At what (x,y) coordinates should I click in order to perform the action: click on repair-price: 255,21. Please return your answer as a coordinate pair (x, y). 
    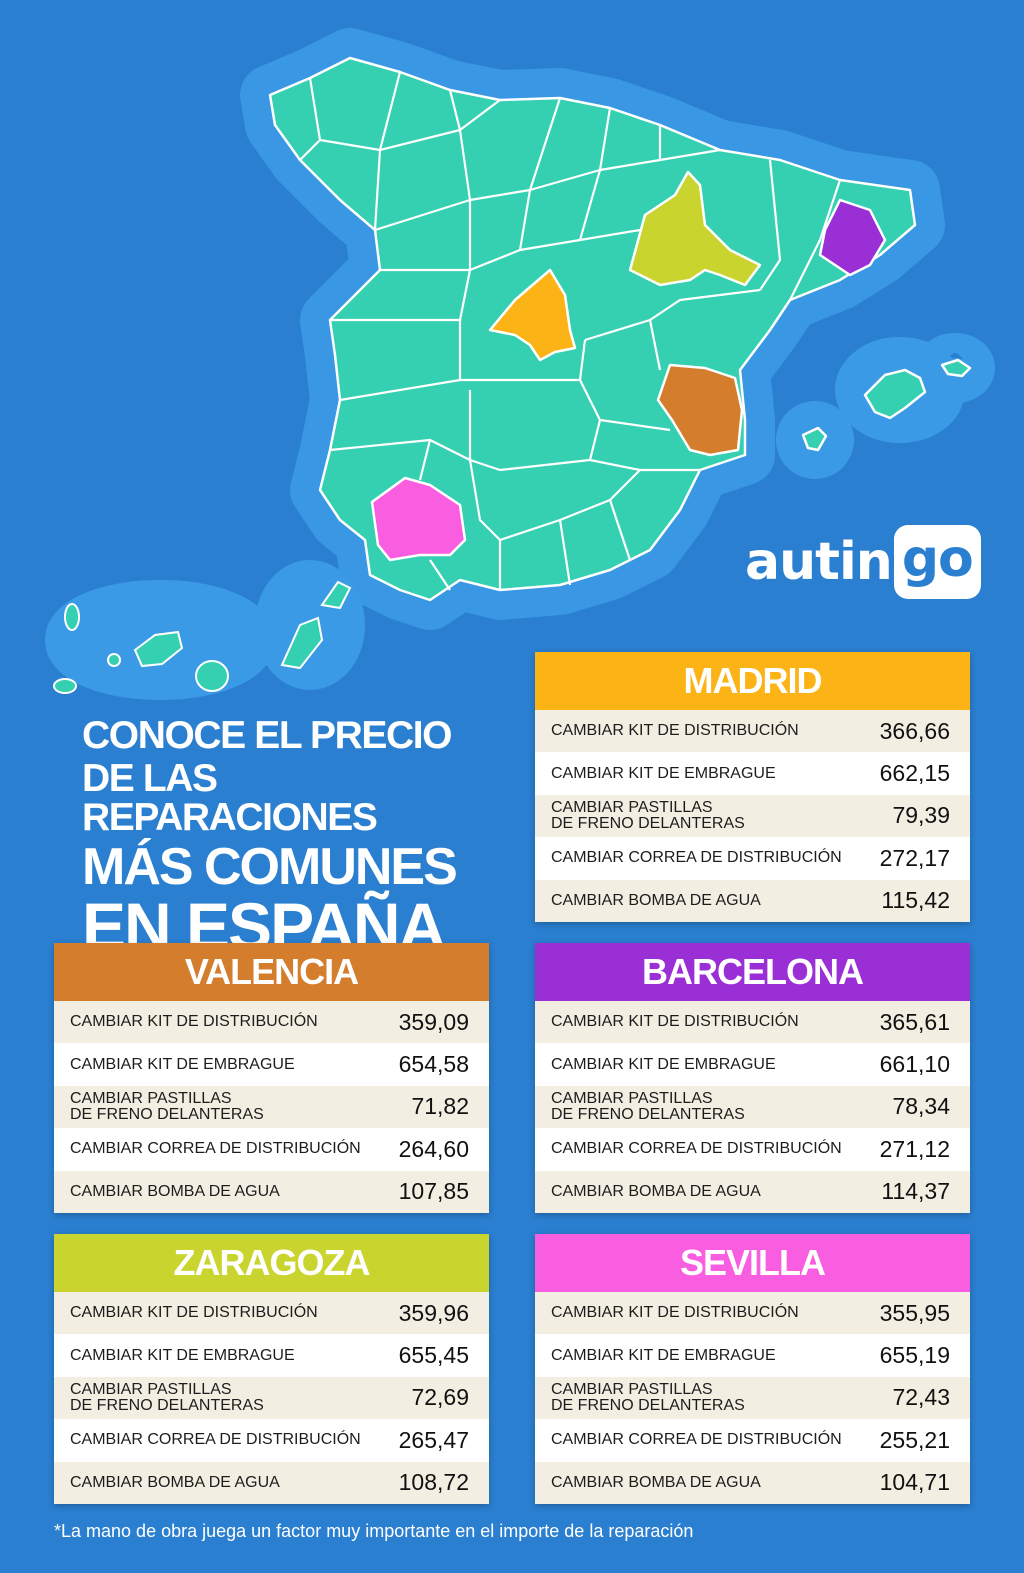
    Looking at the image, I should click on (914, 1439).